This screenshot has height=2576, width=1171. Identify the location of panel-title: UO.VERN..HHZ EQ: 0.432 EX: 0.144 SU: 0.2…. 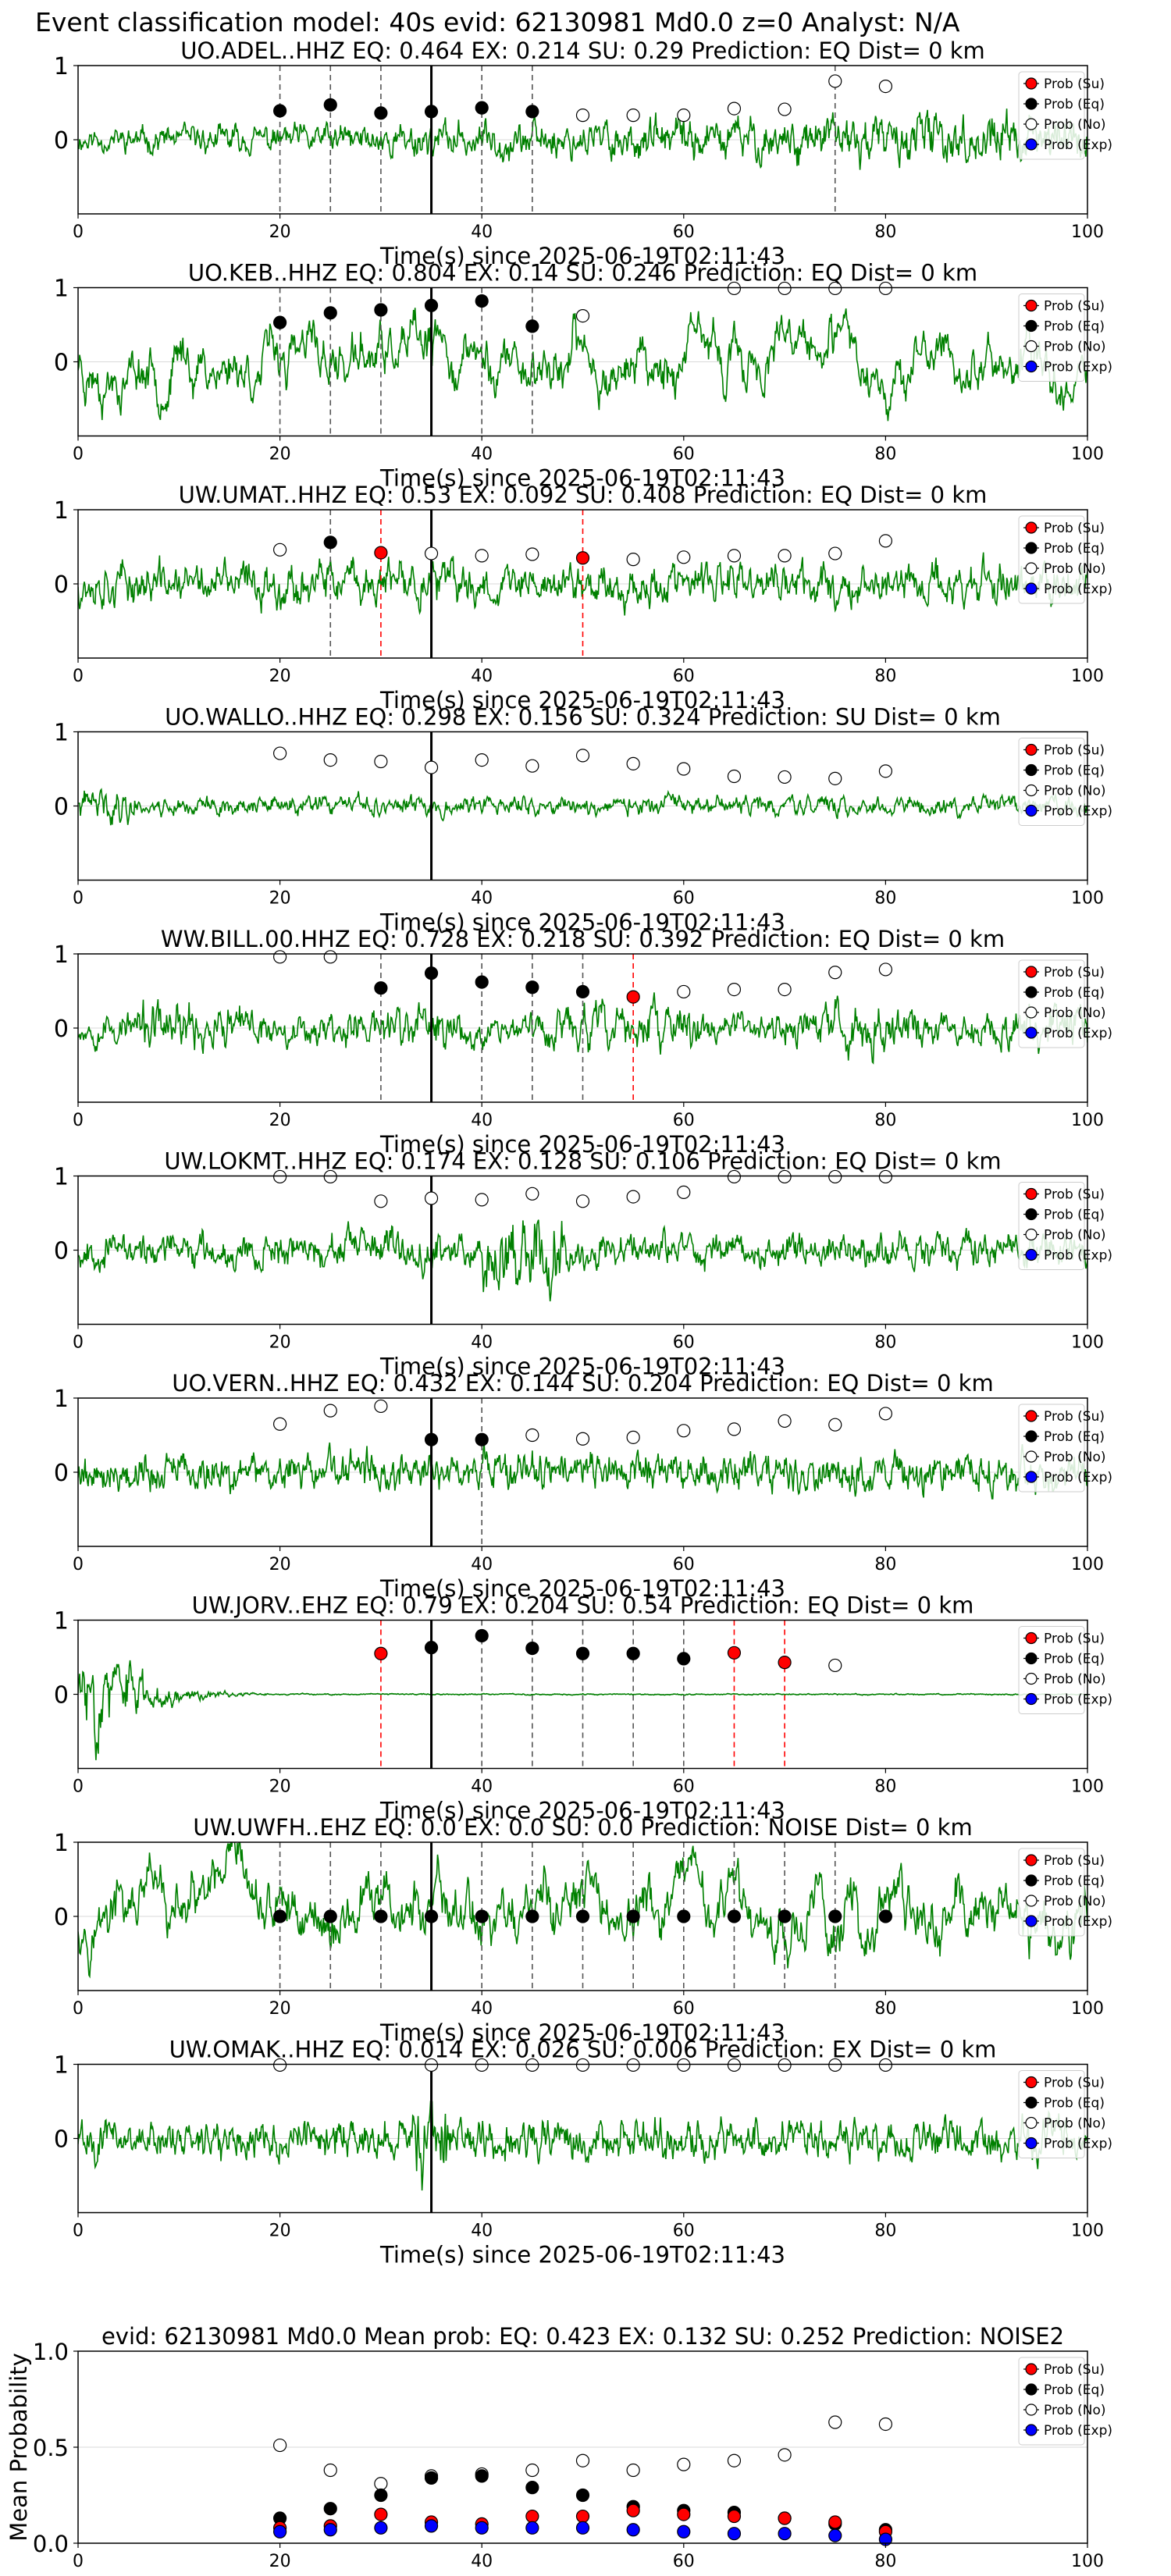
(582, 1383).